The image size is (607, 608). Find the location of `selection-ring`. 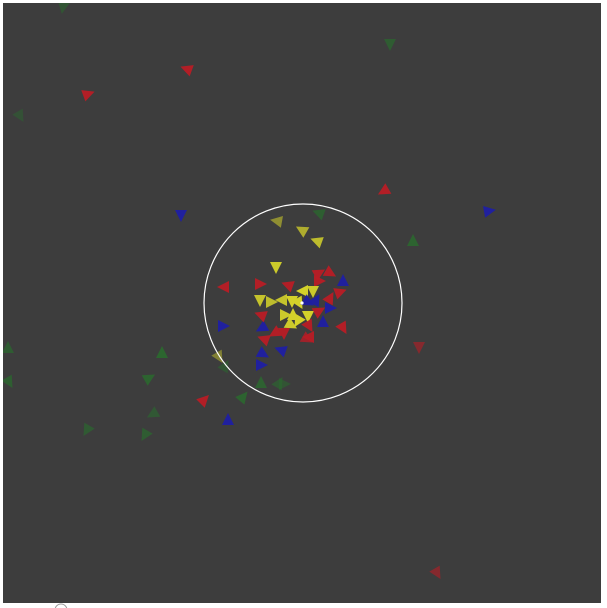

selection-ring is located at coordinates (303, 303).